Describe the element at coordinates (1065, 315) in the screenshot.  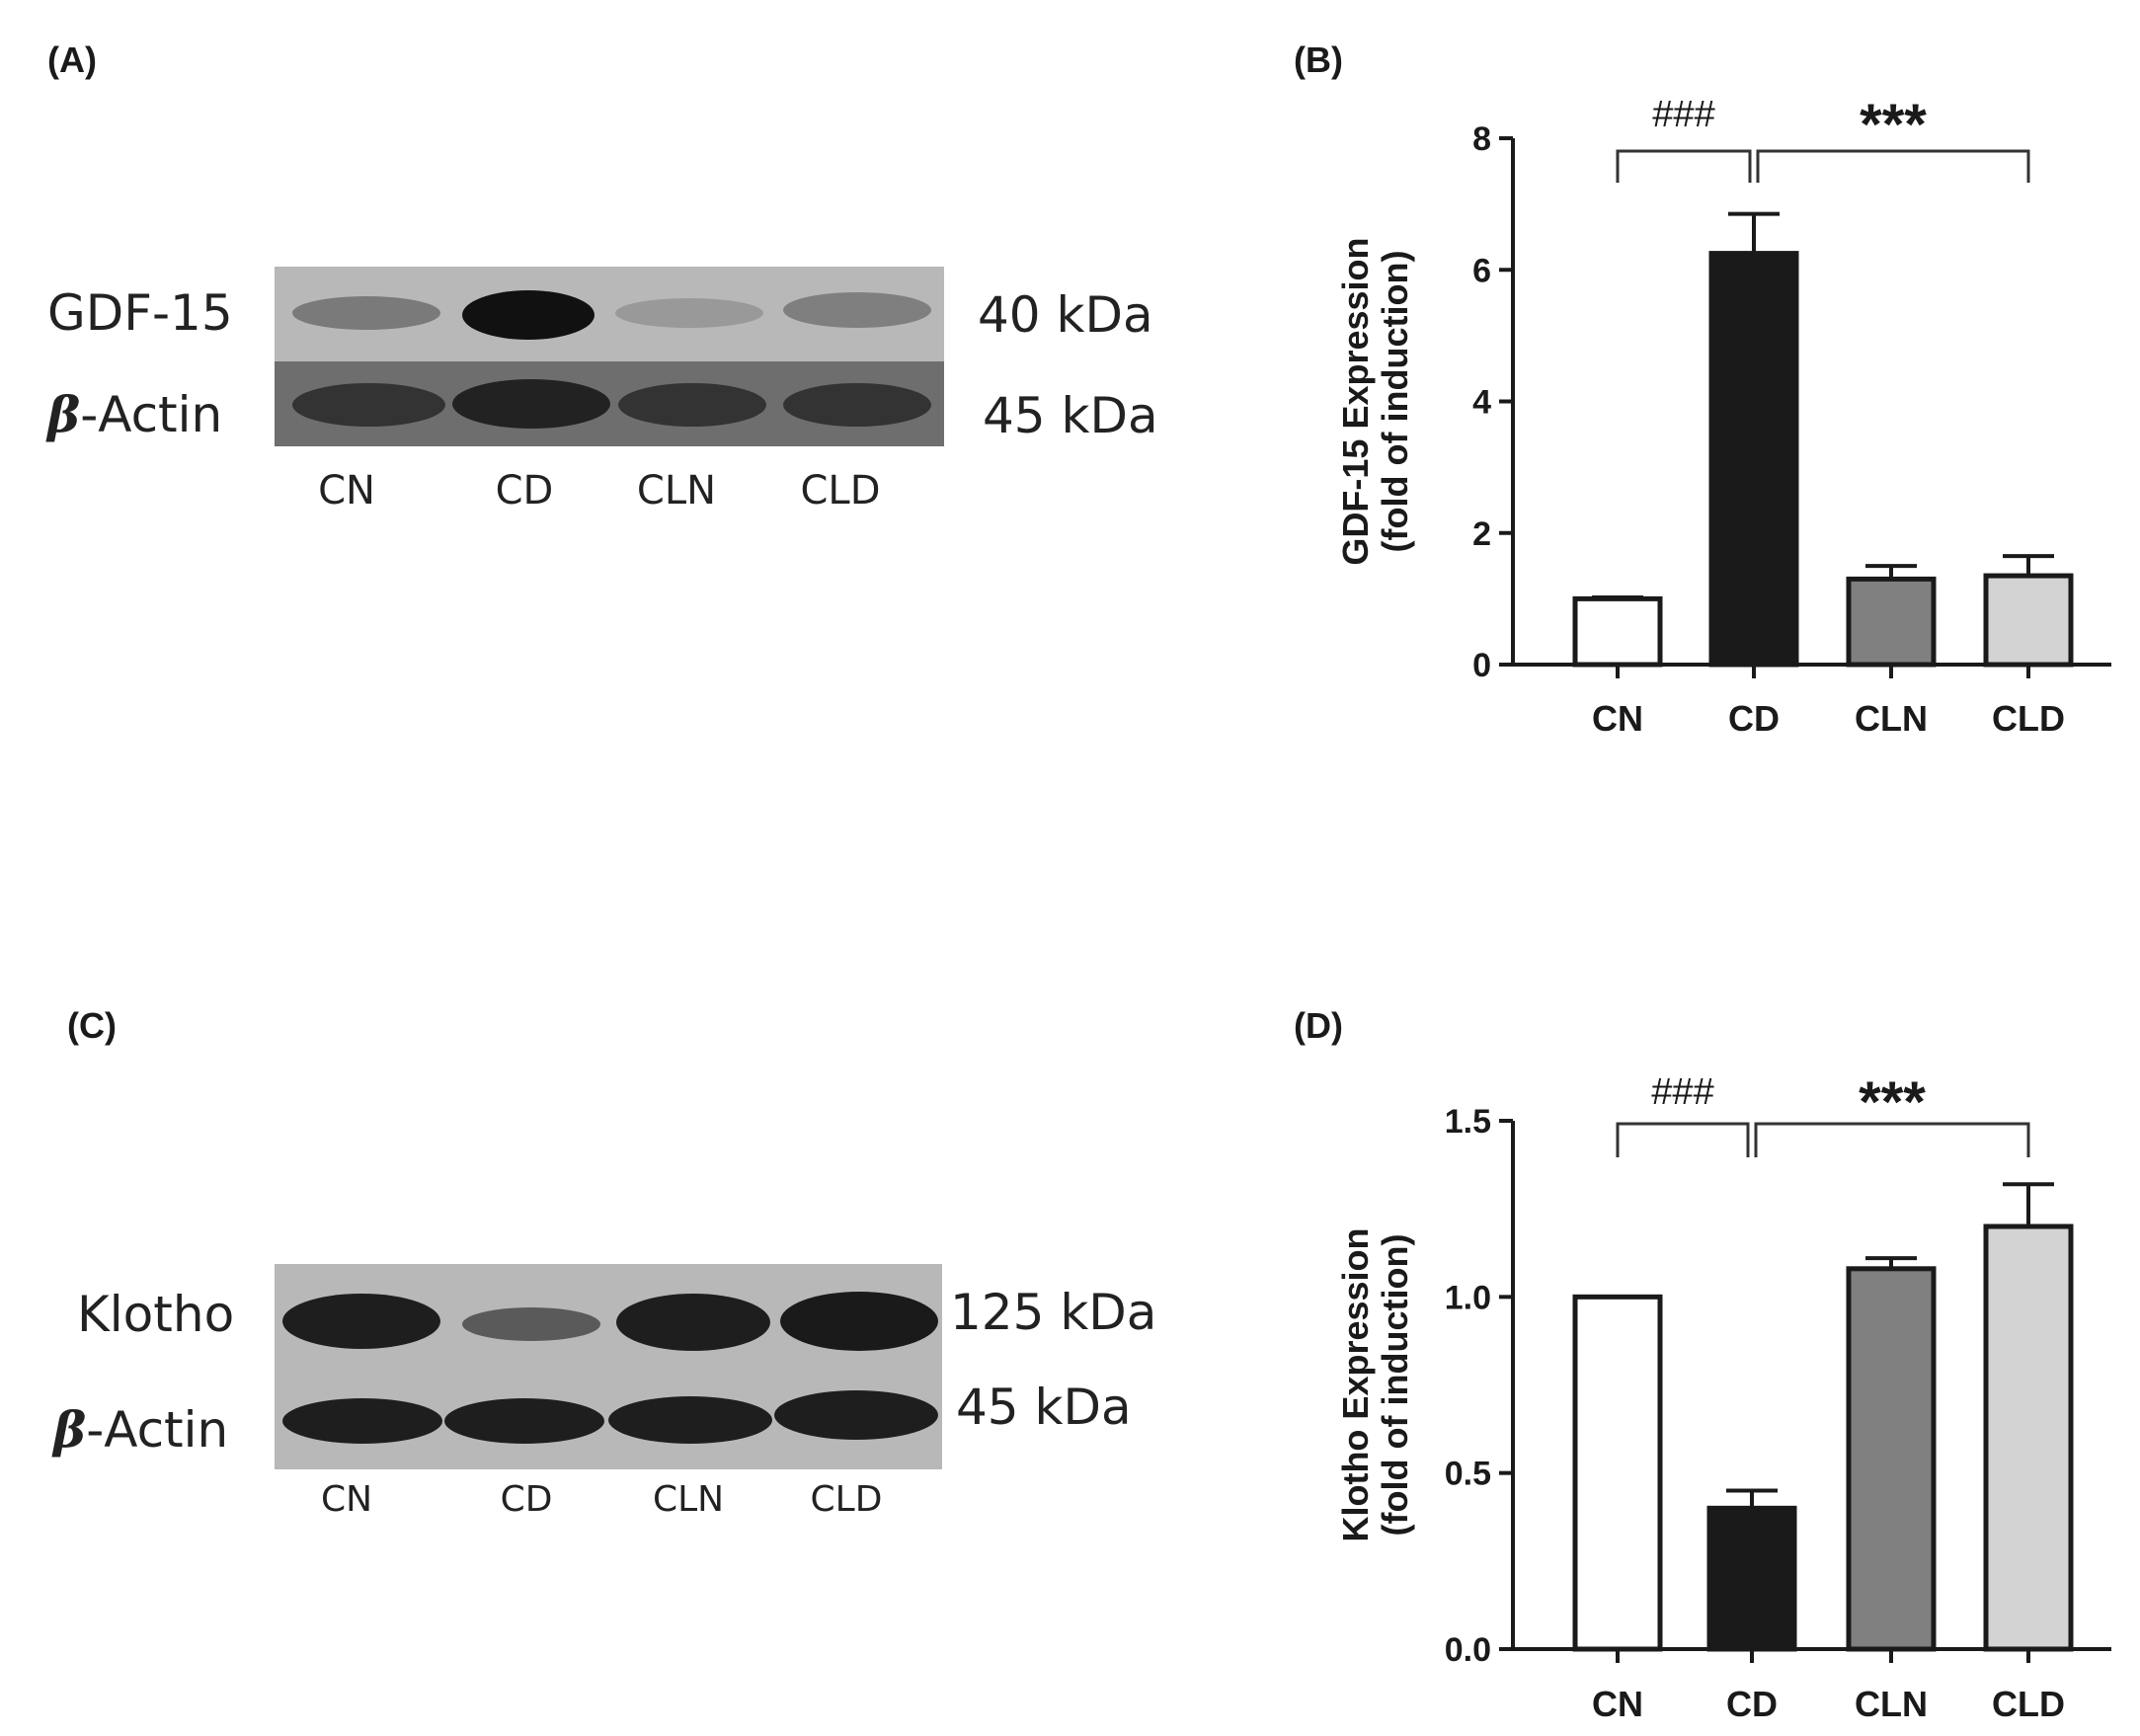
I see `blot-target-kda: 40 kDa` at that location.